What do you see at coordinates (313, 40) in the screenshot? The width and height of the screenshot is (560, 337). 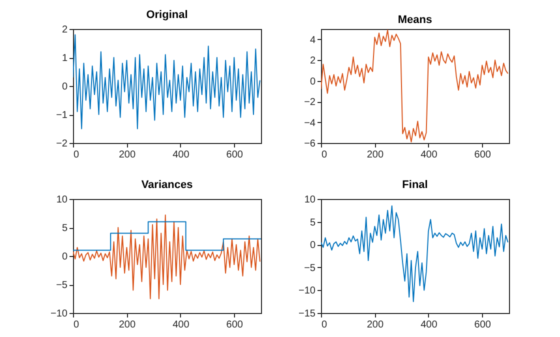 I see `y-tick-label: 4` at bounding box center [313, 40].